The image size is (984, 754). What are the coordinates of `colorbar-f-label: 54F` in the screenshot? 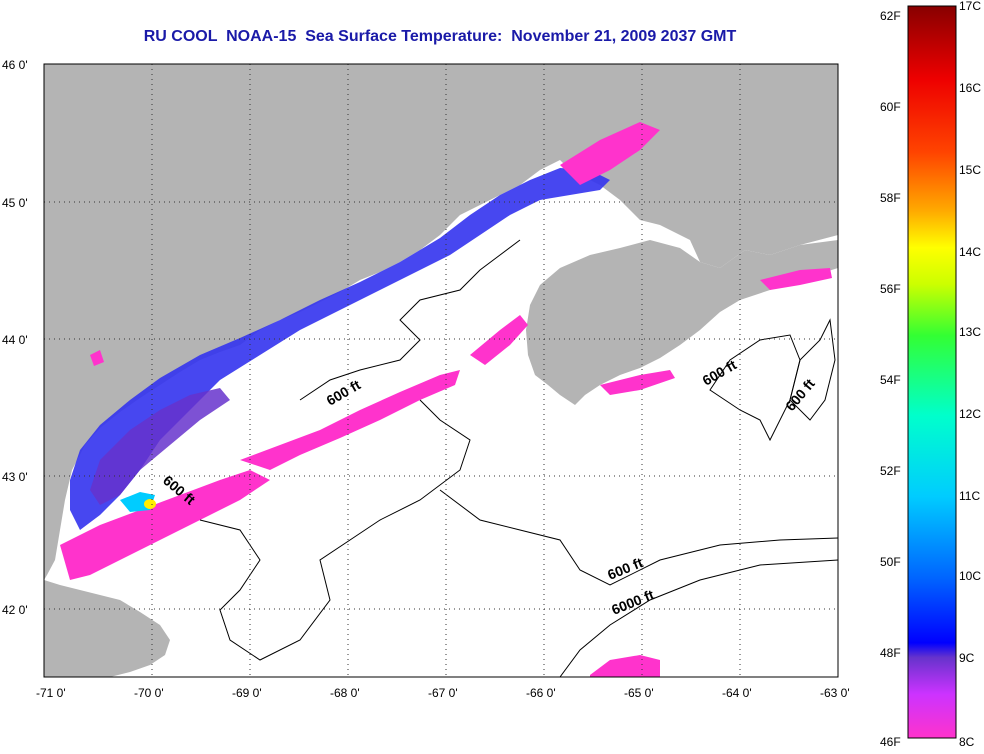 It's located at (890, 380).